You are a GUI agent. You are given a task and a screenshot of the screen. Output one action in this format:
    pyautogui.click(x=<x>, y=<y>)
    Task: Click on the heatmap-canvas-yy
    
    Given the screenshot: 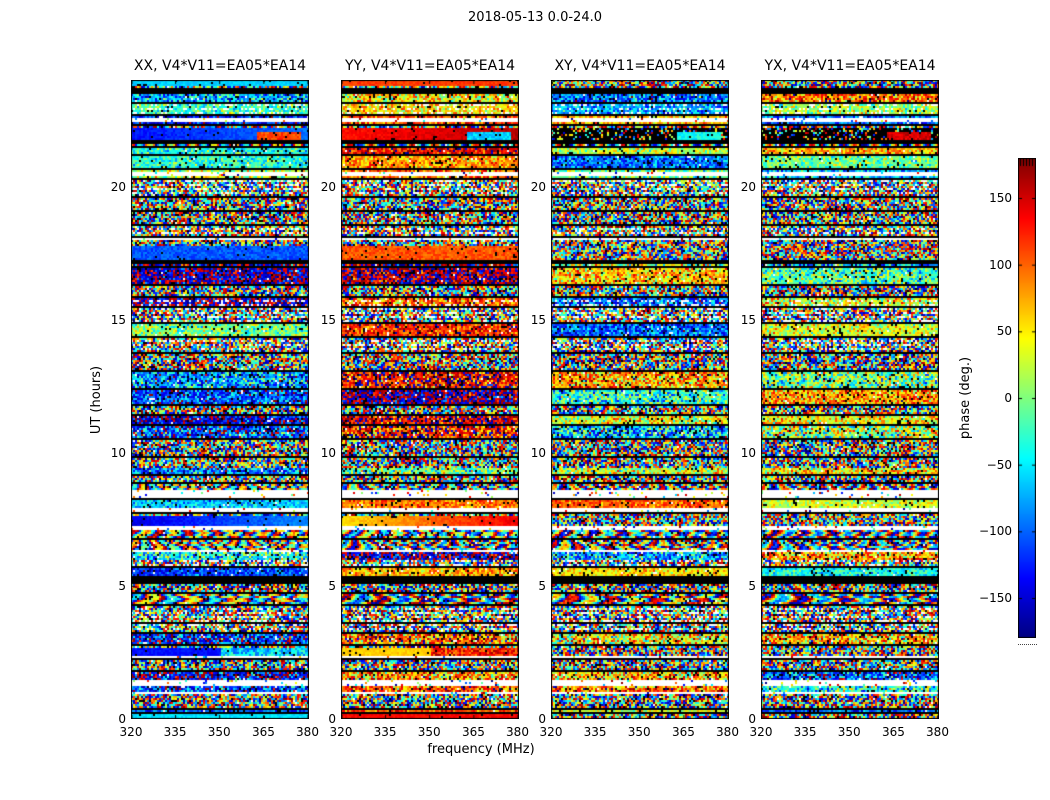 What is the action you would take?
    pyautogui.click(x=430, y=399)
    